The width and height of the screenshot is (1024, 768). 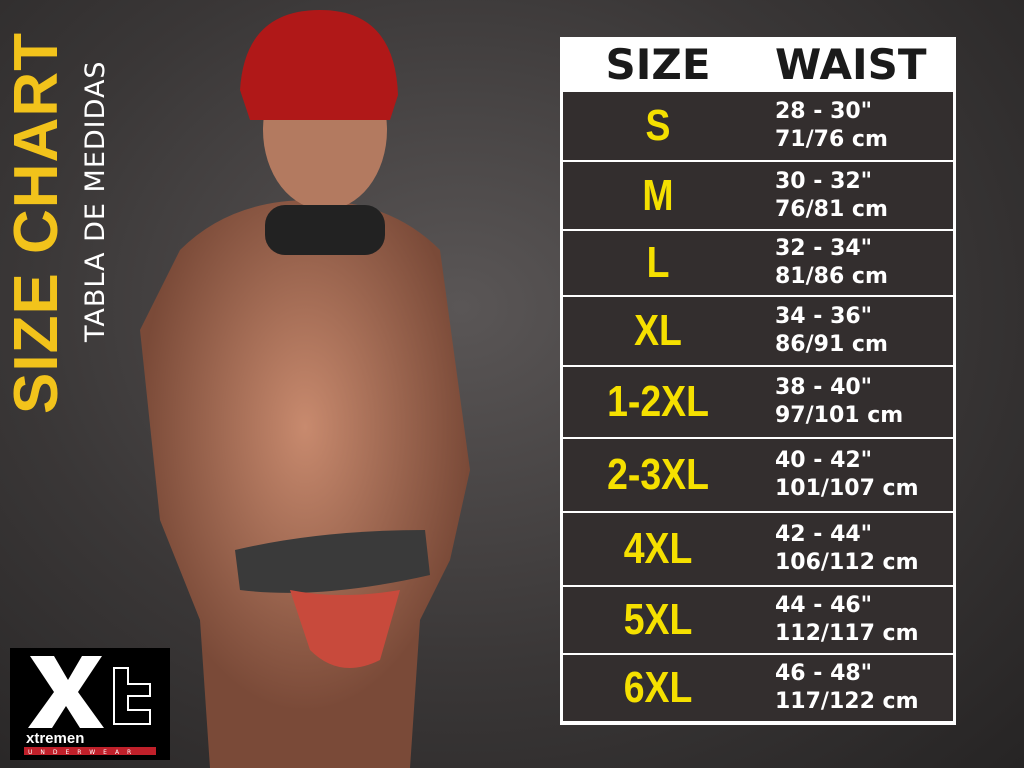 What do you see at coordinates (132, 696) in the screenshot?
I see `logo-t-mark` at bounding box center [132, 696].